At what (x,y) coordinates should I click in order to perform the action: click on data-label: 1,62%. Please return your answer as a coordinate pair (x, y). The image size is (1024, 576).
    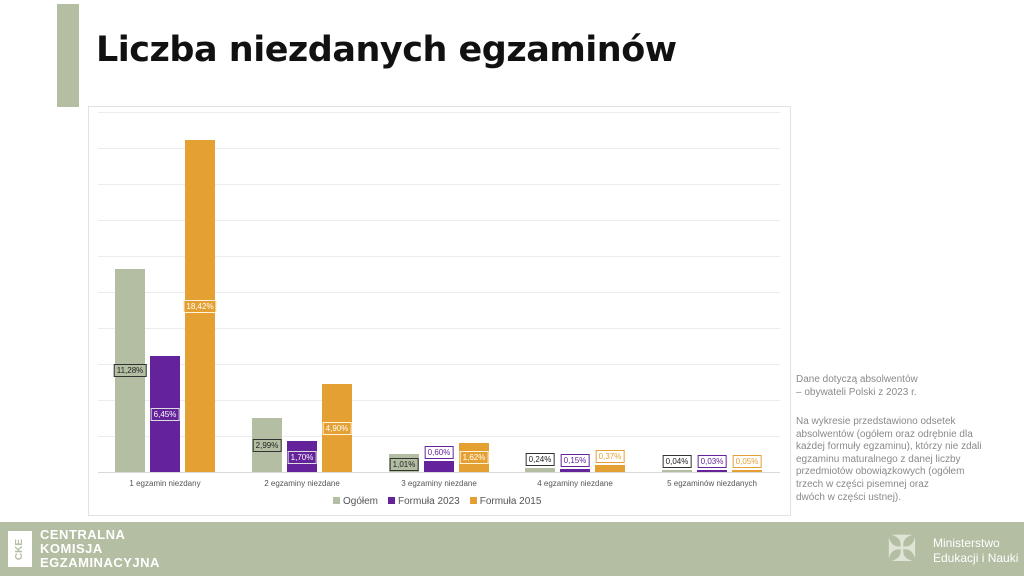
    Looking at the image, I should click on (474, 457).